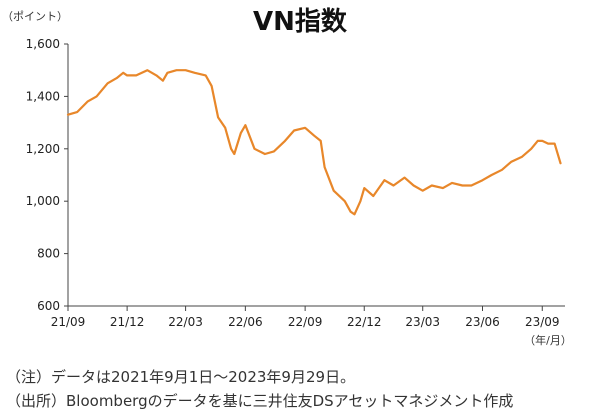  I want to click on x-tick-label: 22/09, so click(305, 322).